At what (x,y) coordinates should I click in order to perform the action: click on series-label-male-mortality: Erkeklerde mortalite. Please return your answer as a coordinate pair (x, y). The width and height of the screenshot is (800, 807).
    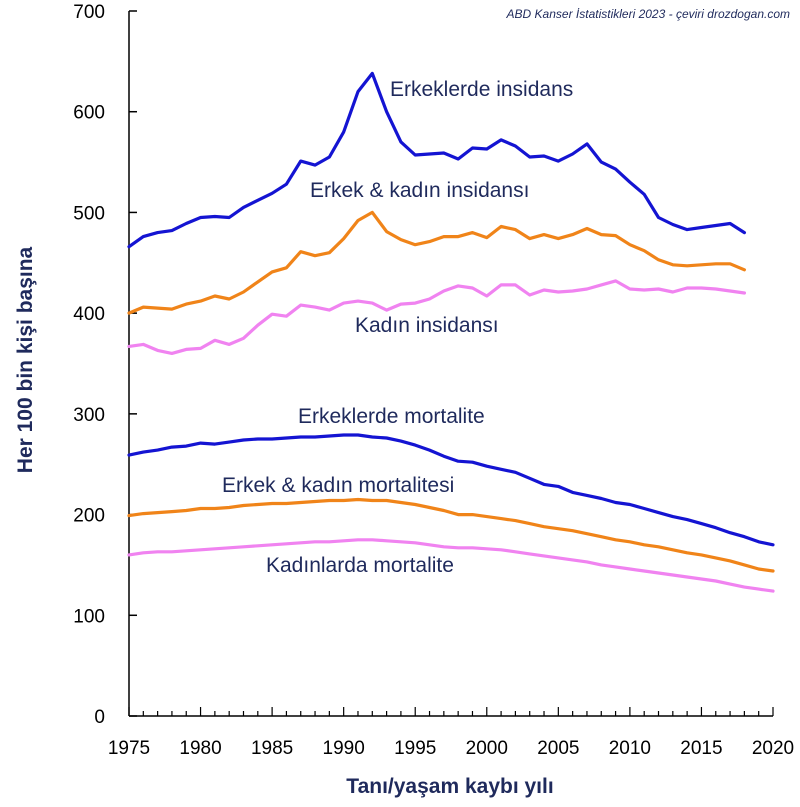
    Looking at the image, I should click on (391, 416).